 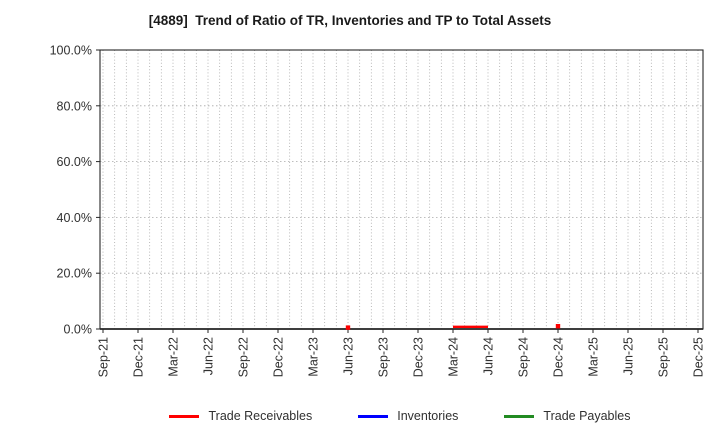 What do you see at coordinates (373, 416) in the screenshot?
I see `legend-swatch-inventories` at bounding box center [373, 416].